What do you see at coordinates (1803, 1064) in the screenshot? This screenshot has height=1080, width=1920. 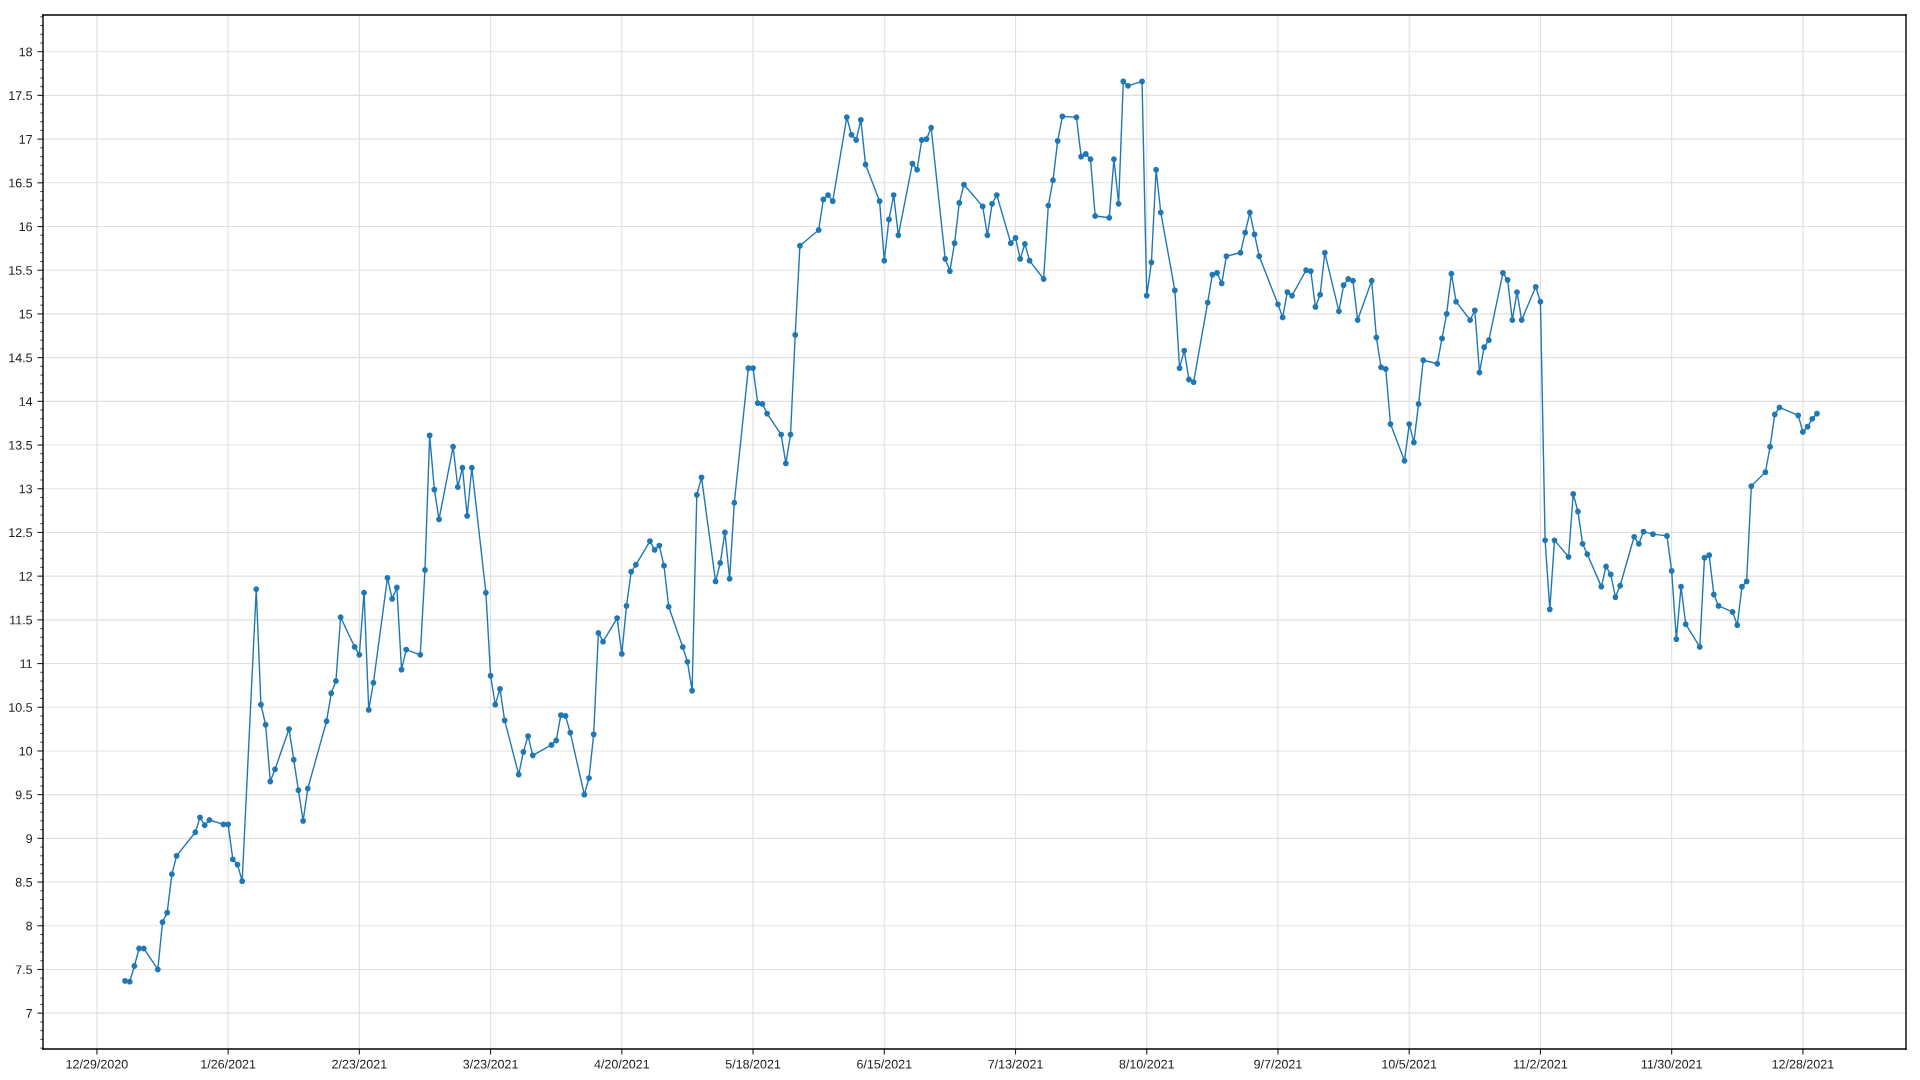 I see `x-tick-label: 12/28/2021` at bounding box center [1803, 1064].